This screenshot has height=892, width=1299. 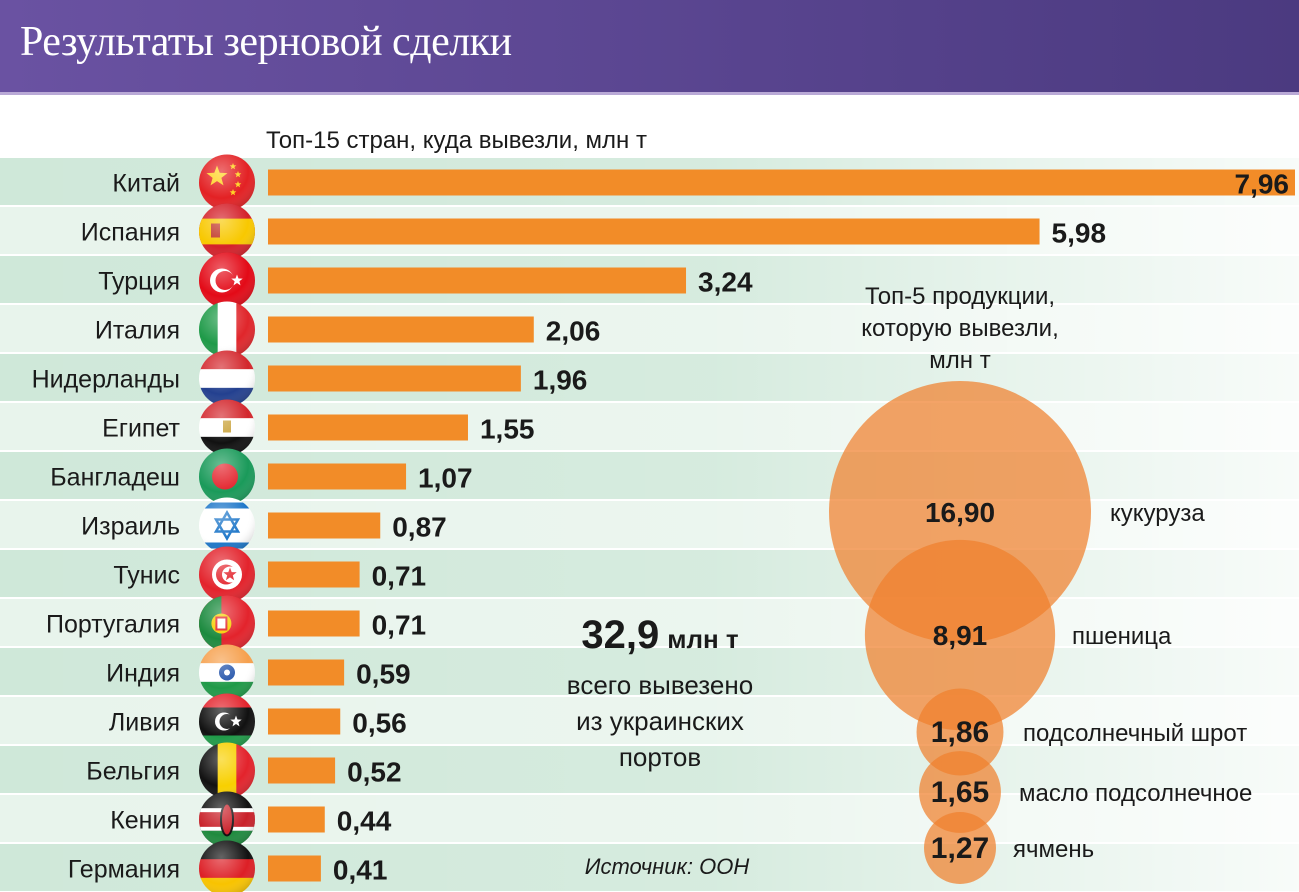 What do you see at coordinates (1079, 233) in the screenshot?
I see `bar-value-label: 5,98` at bounding box center [1079, 233].